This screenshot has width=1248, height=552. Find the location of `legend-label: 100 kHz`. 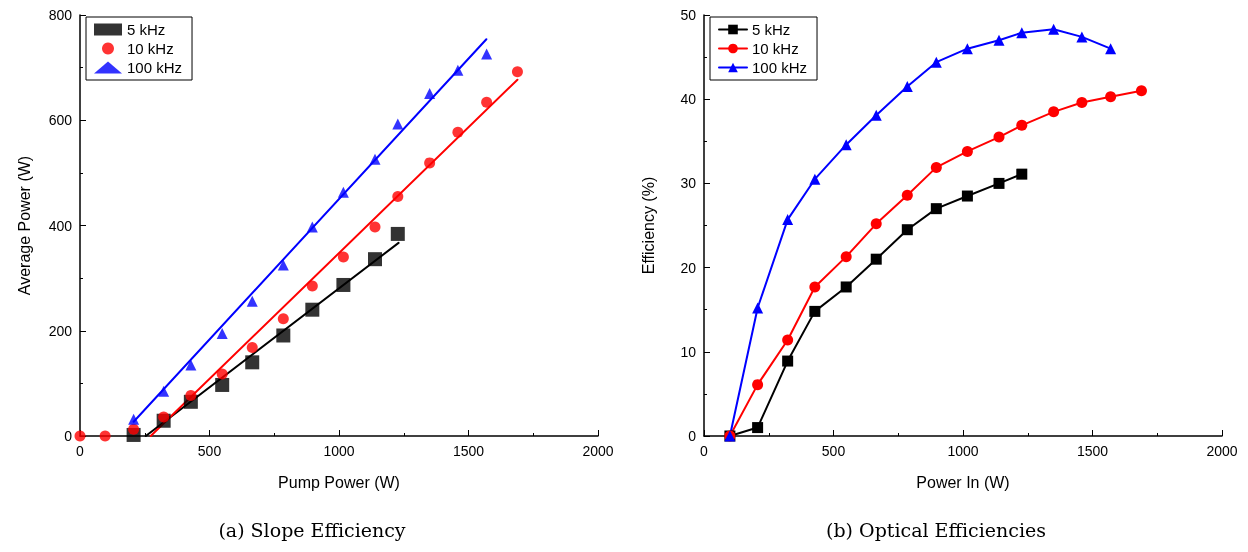

legend-label: 100 kHz is located at coordinates (155, 67).